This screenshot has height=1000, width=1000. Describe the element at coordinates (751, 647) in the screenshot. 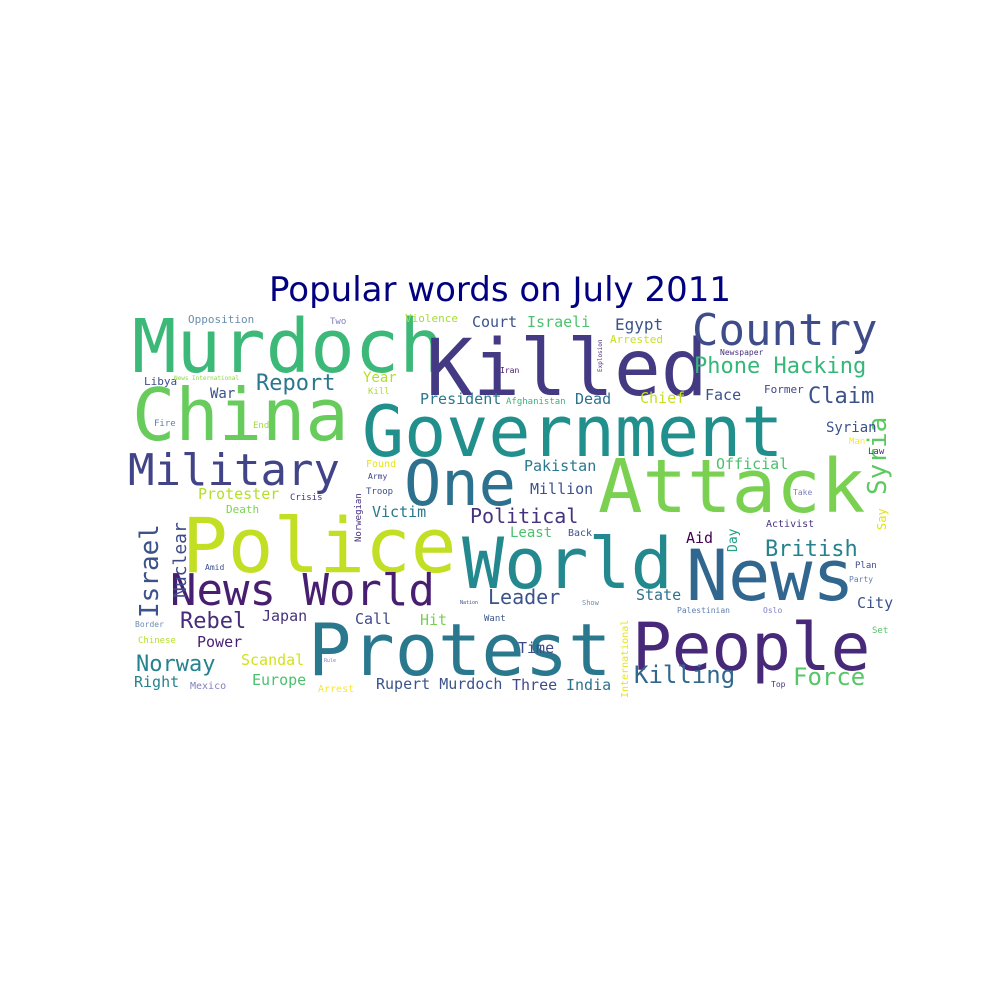

I see `word-people: People` at that location.